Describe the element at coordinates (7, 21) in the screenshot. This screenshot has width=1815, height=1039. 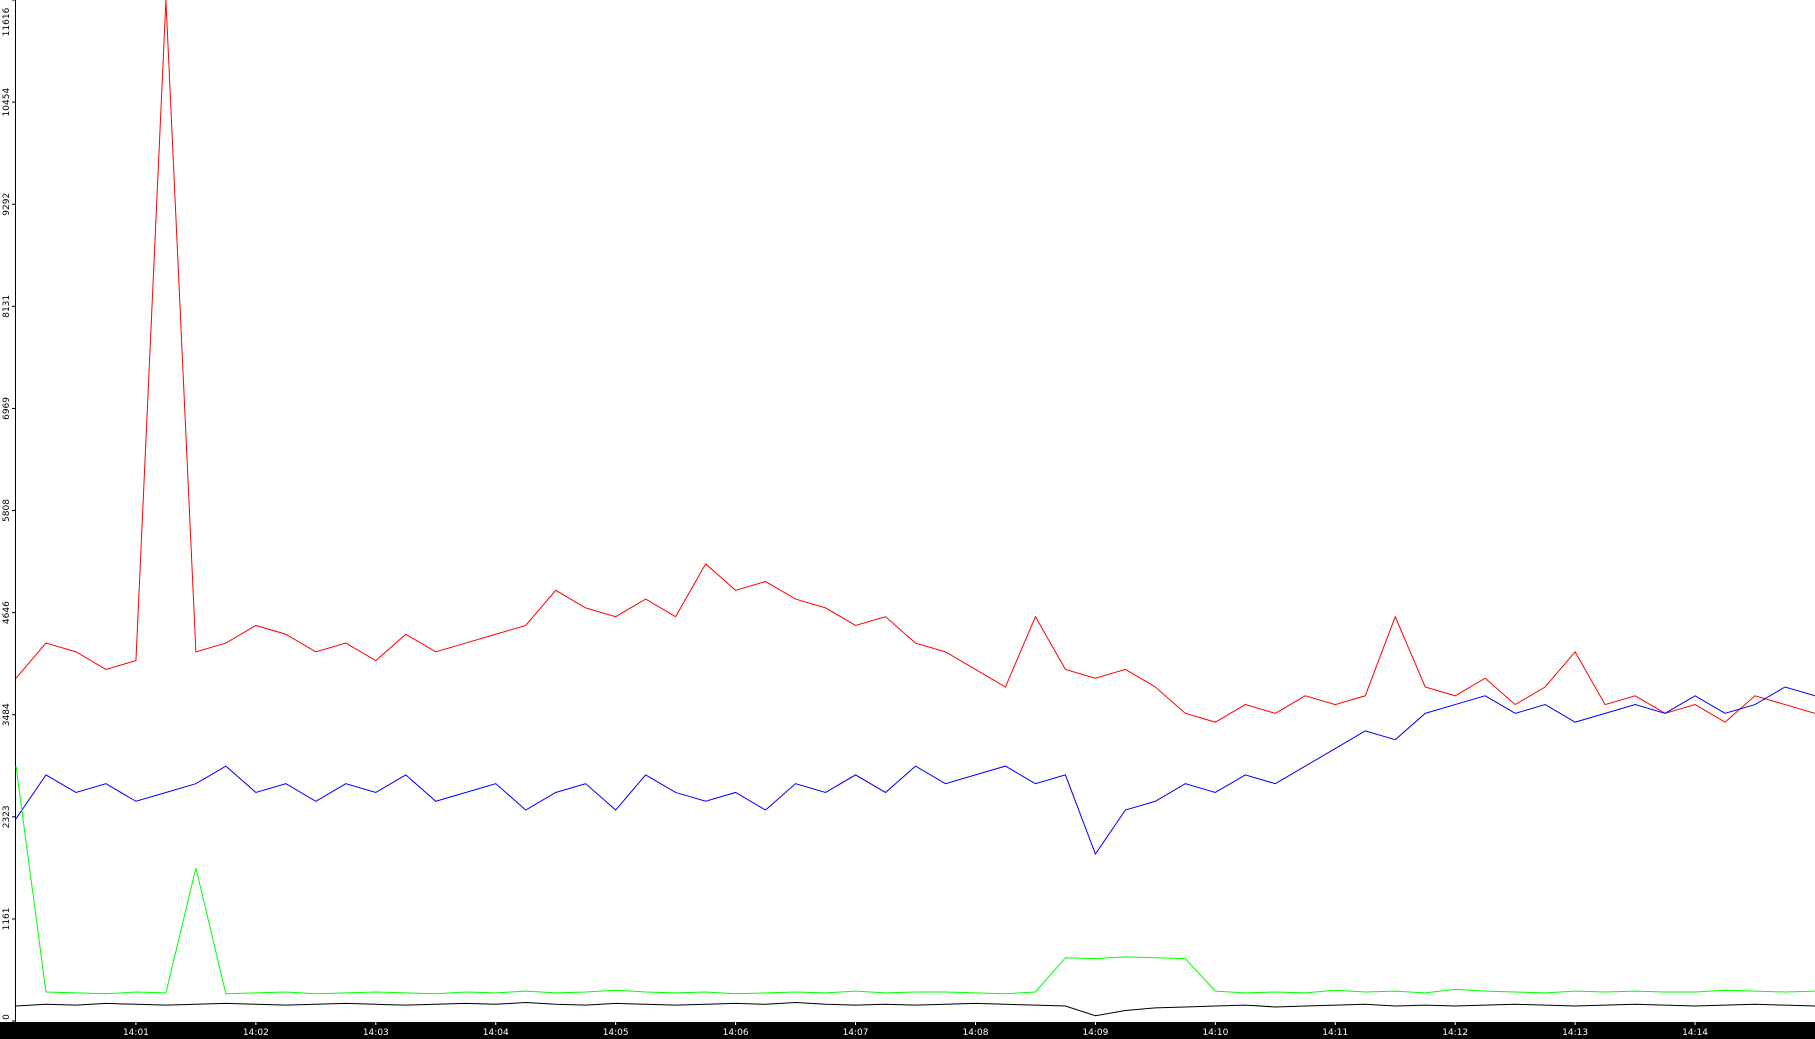
I see `y-tick-label: 11616` at that location.